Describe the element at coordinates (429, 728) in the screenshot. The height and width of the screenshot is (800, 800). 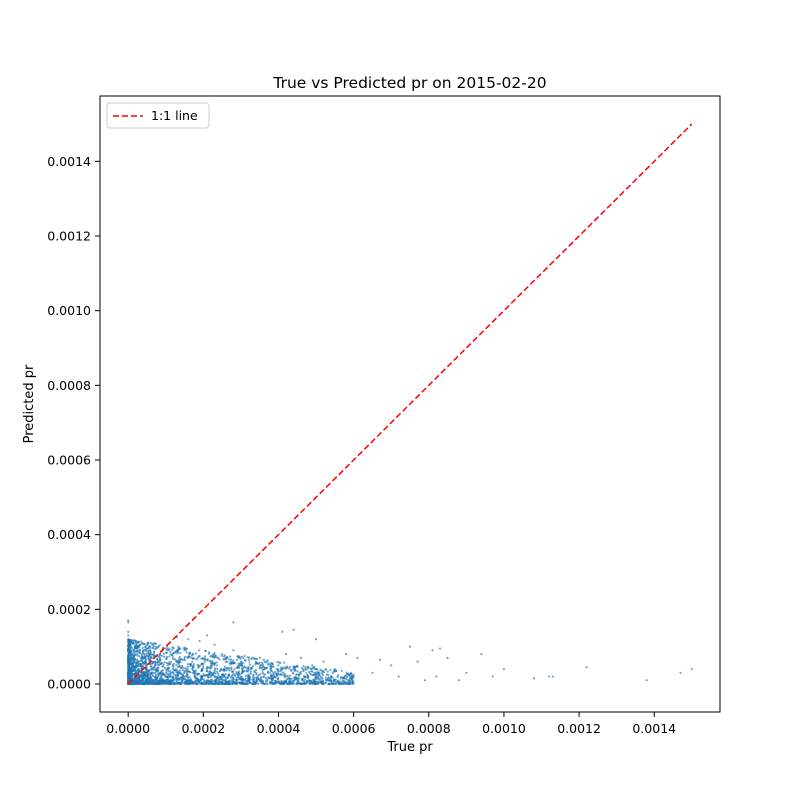
I see `x-tick-label: 0.0008` at that location.